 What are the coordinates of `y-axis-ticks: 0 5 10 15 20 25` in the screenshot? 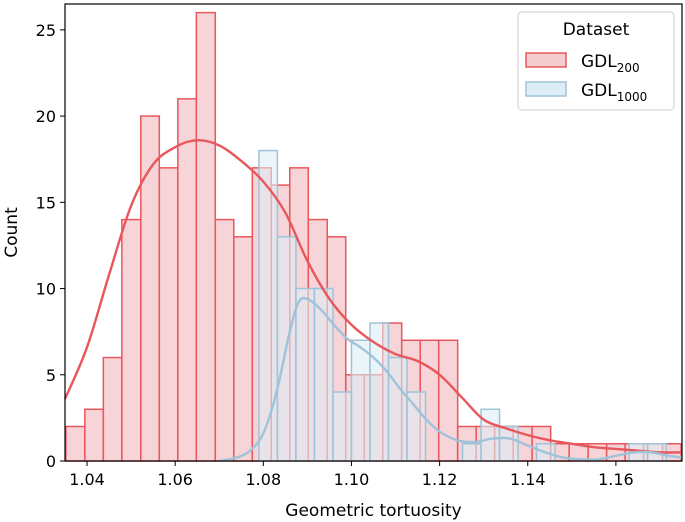 It's located at (50, 246).